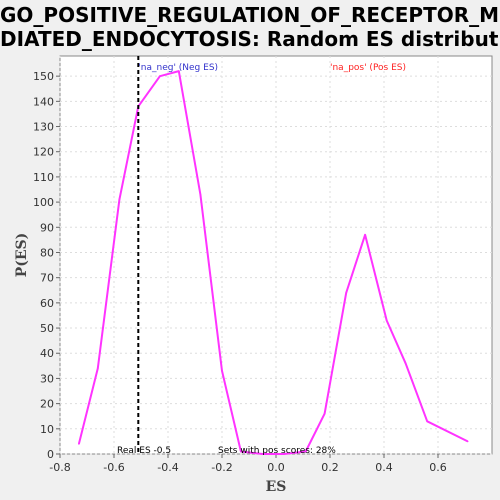 This screenshot has height=500, width=500. Describe the element at coordinates (47, 328) in the screenshot. I see `y-tick-label: 50` at that location.